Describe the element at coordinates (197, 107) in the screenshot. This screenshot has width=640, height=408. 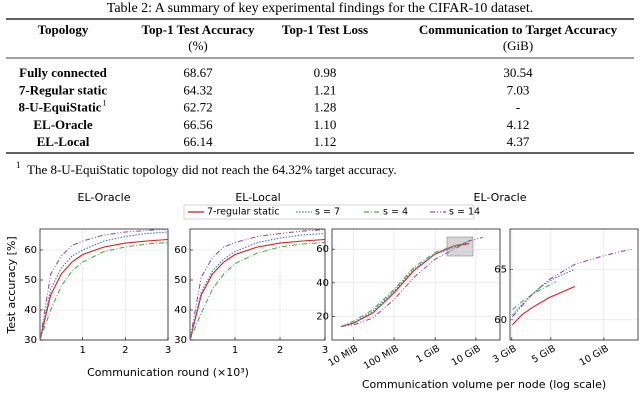
I see `table-cell: 62.72` at that location.